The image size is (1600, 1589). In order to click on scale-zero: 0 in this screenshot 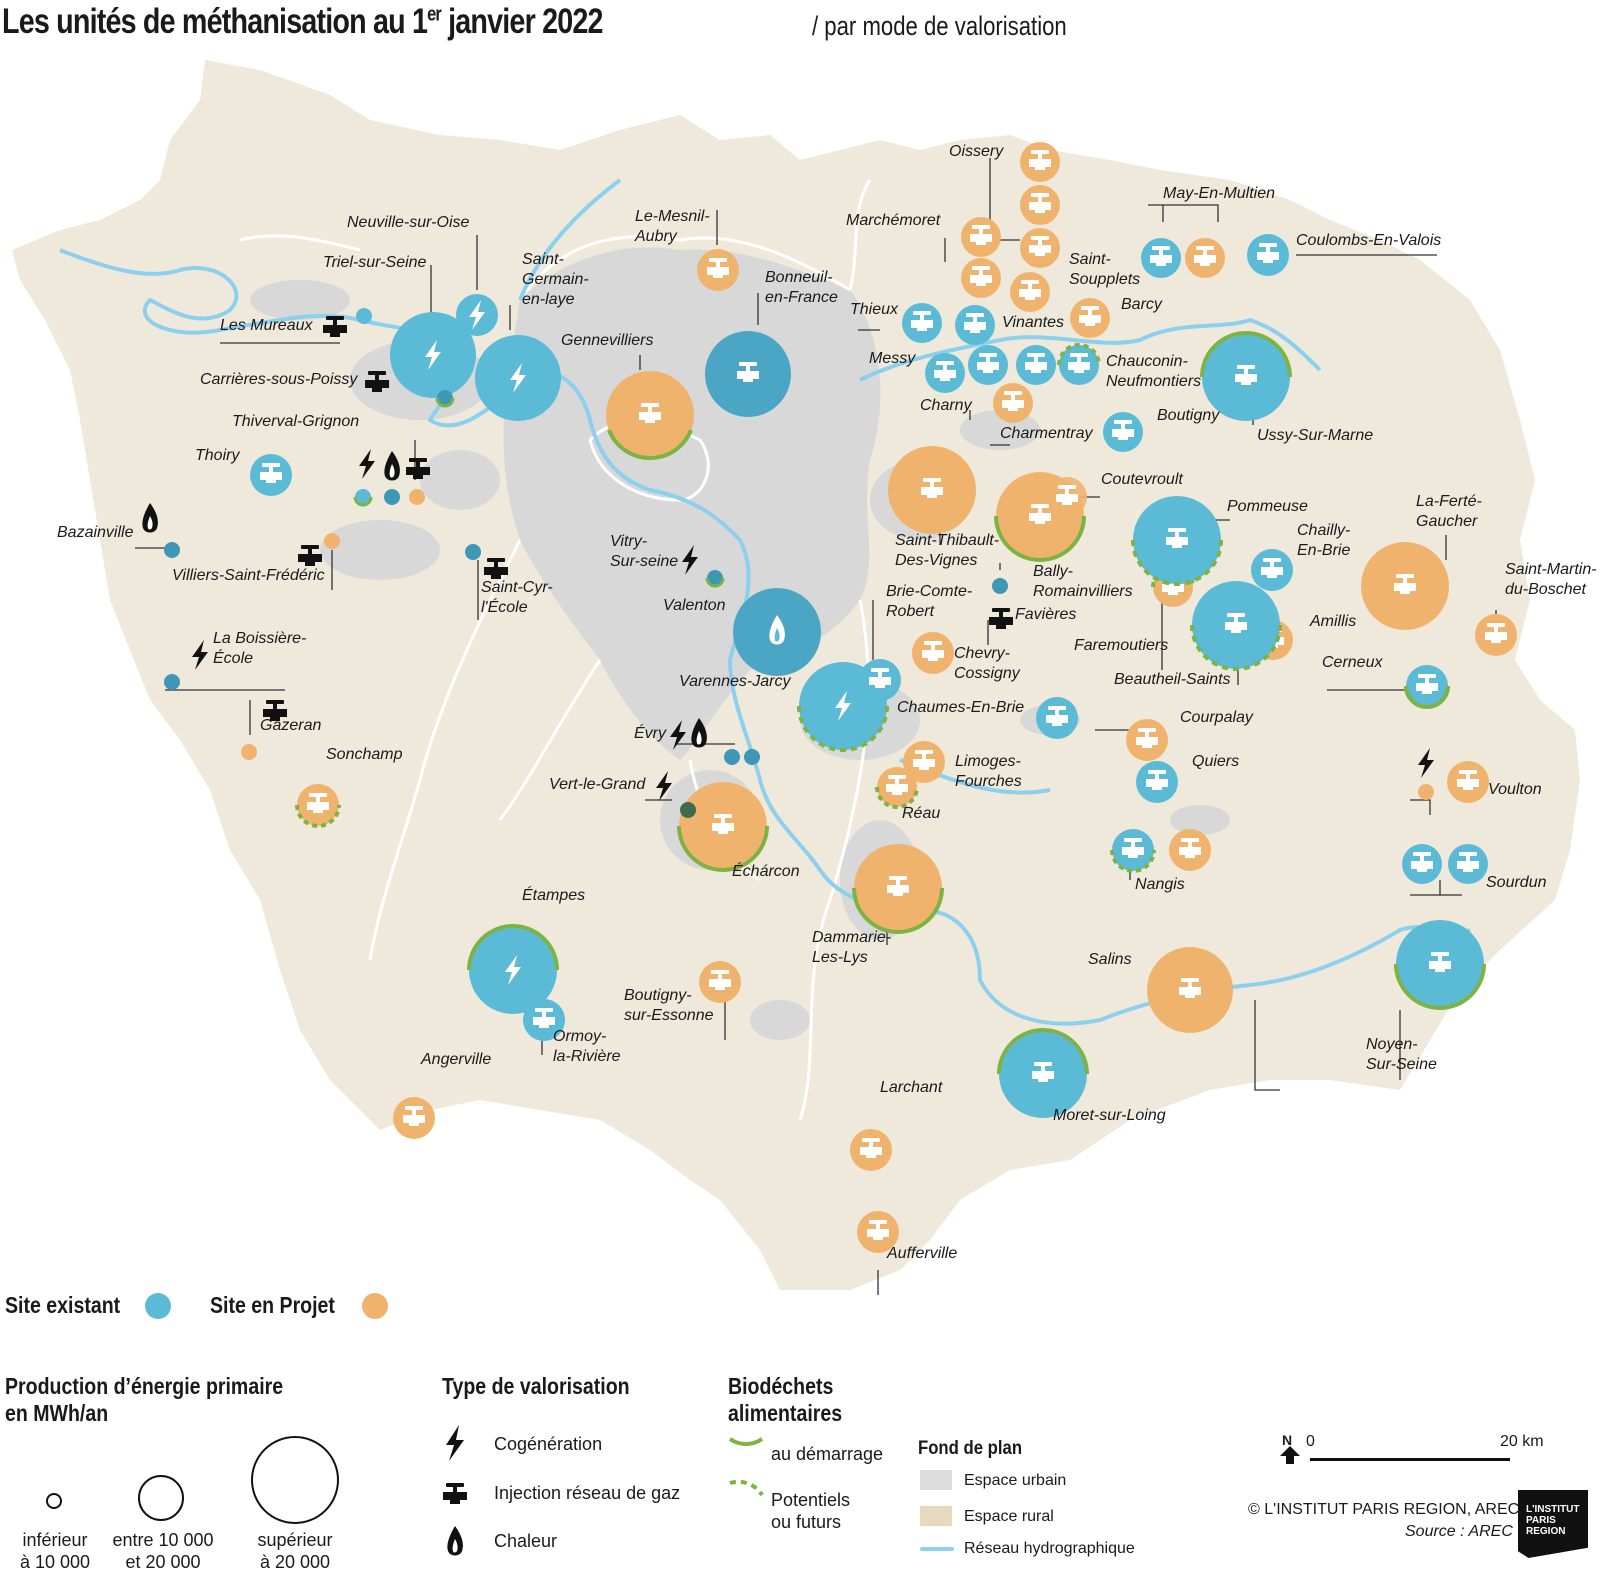, I will do `click(1310, 1441)`.